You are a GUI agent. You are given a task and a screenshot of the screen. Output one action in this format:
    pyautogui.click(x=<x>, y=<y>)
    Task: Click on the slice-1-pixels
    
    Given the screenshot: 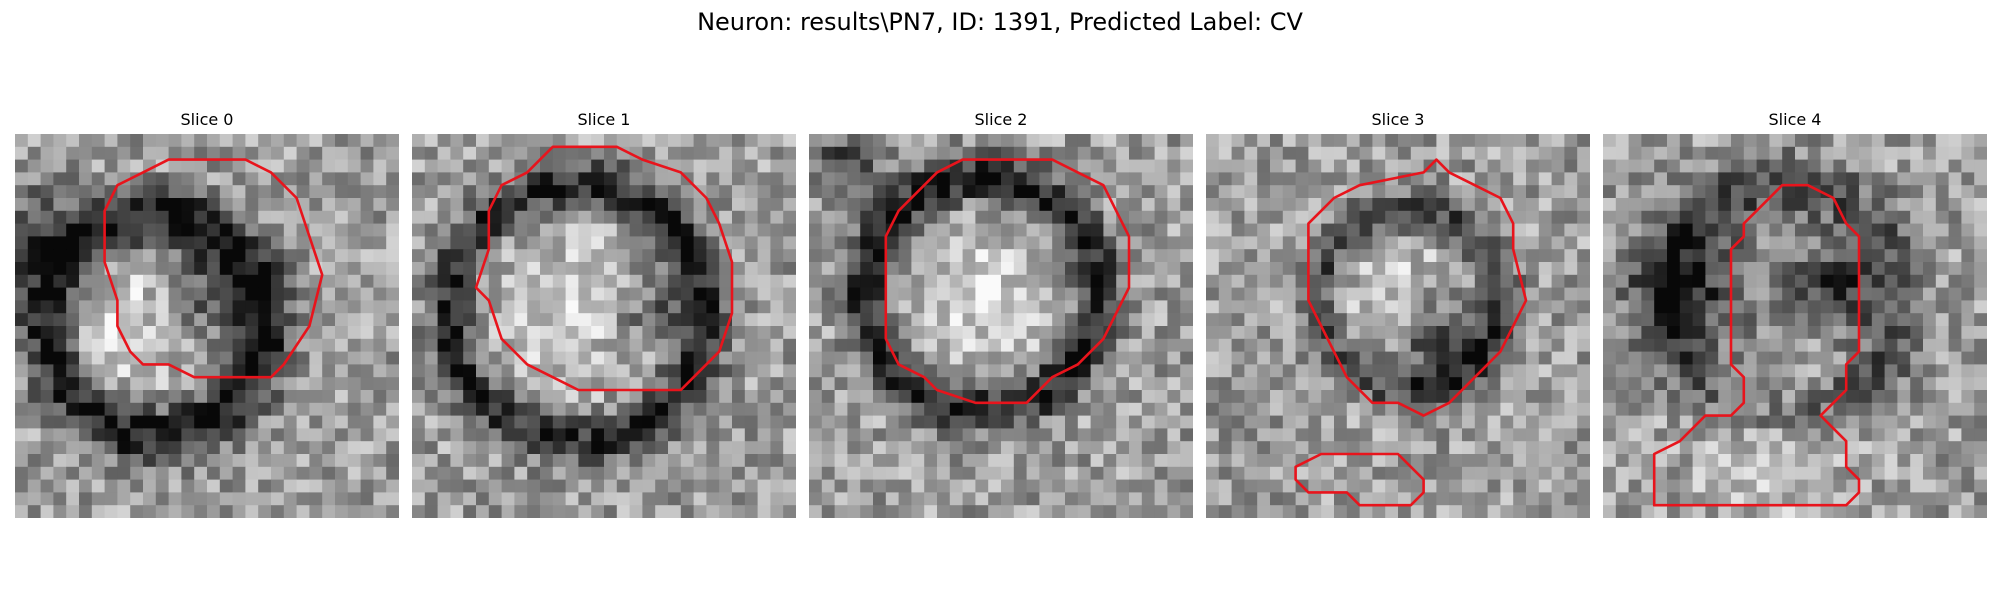 What is the action you would take?
    pyautogui.click(x=604, y=326)
    